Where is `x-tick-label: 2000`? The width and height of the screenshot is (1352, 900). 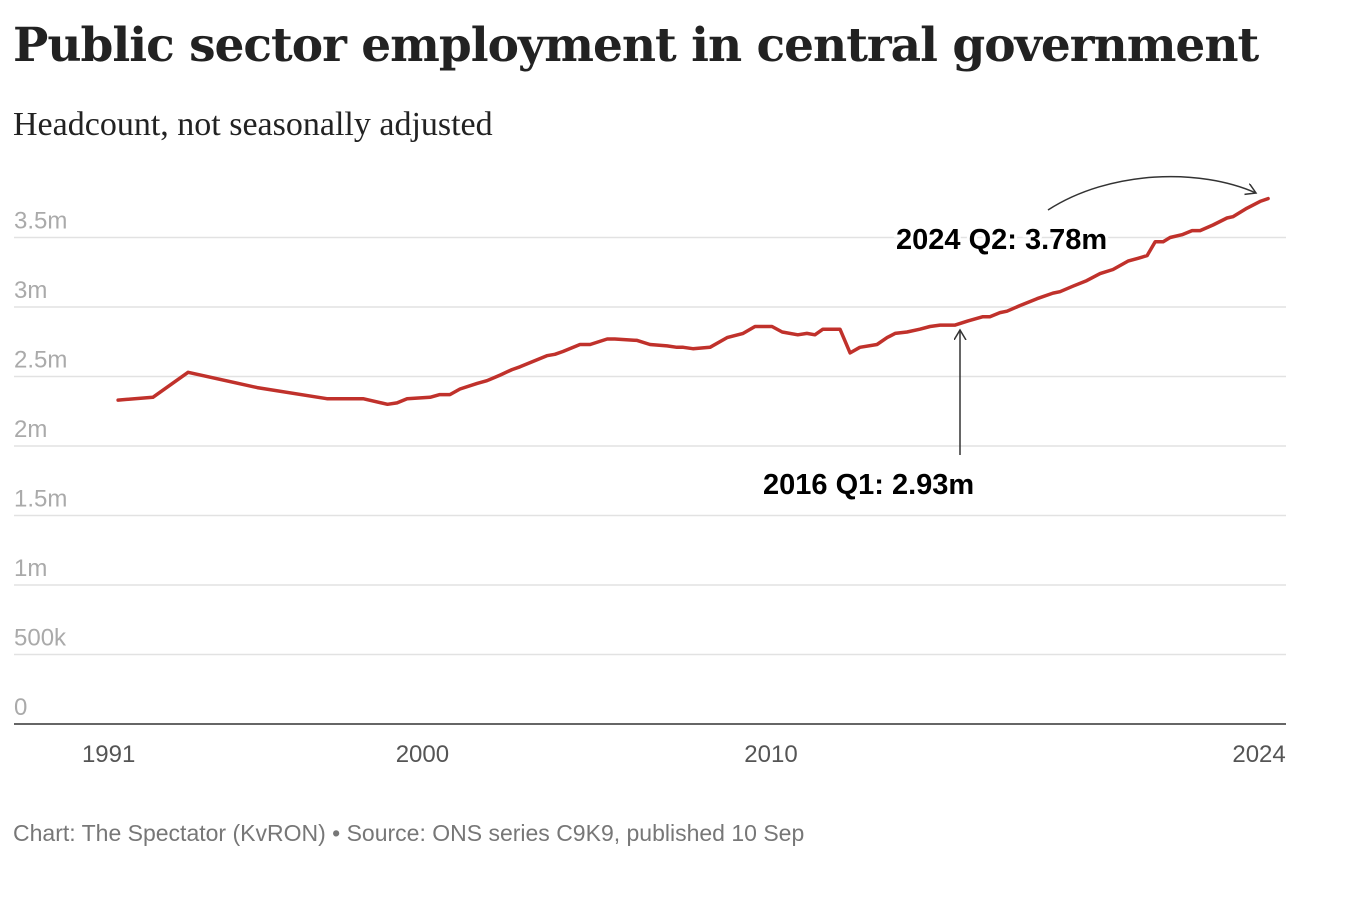 x-tick-label: 2000 is located at coordinates (422, 754).